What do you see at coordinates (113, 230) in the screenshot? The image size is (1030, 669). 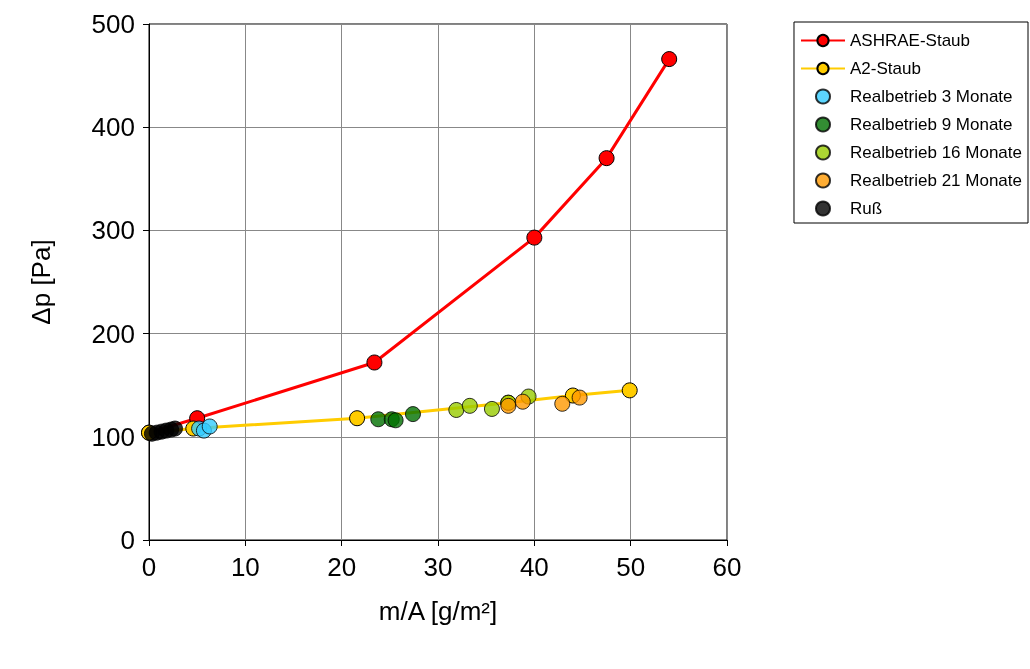 I see `y-tick-label: 300` at bounding box center [113, 230].